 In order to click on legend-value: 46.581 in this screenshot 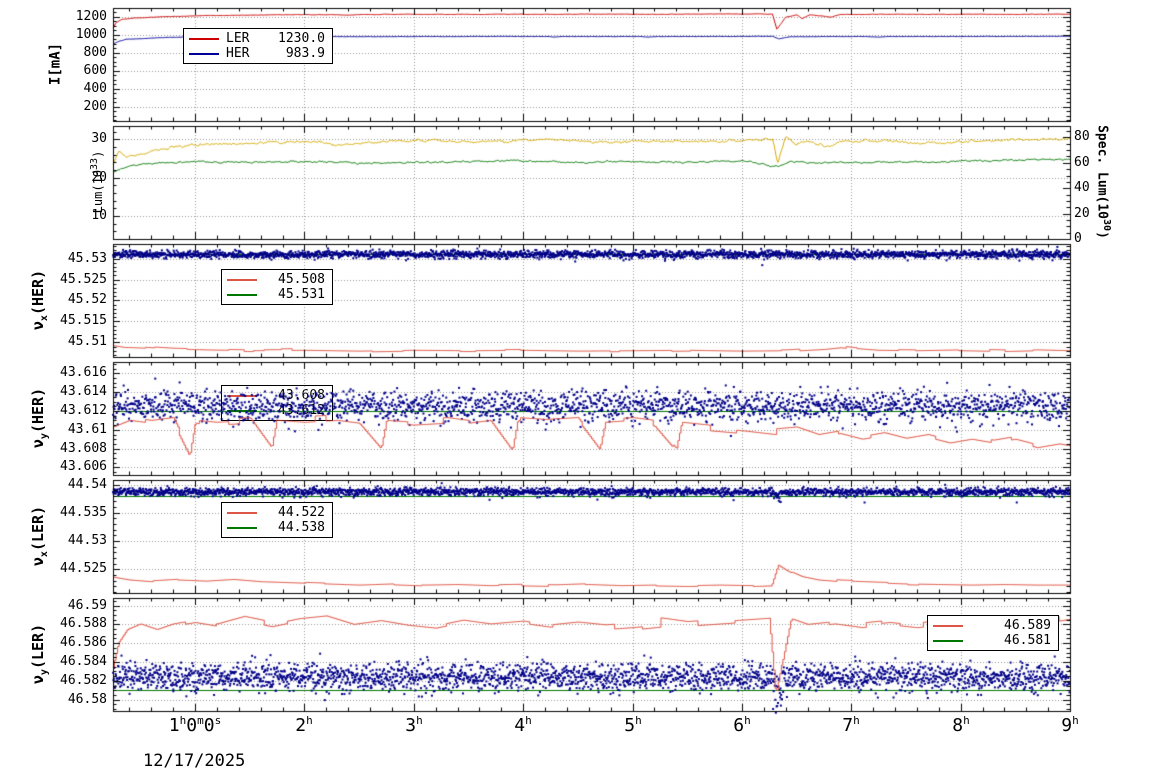, I will do `click(1027, 640)`.